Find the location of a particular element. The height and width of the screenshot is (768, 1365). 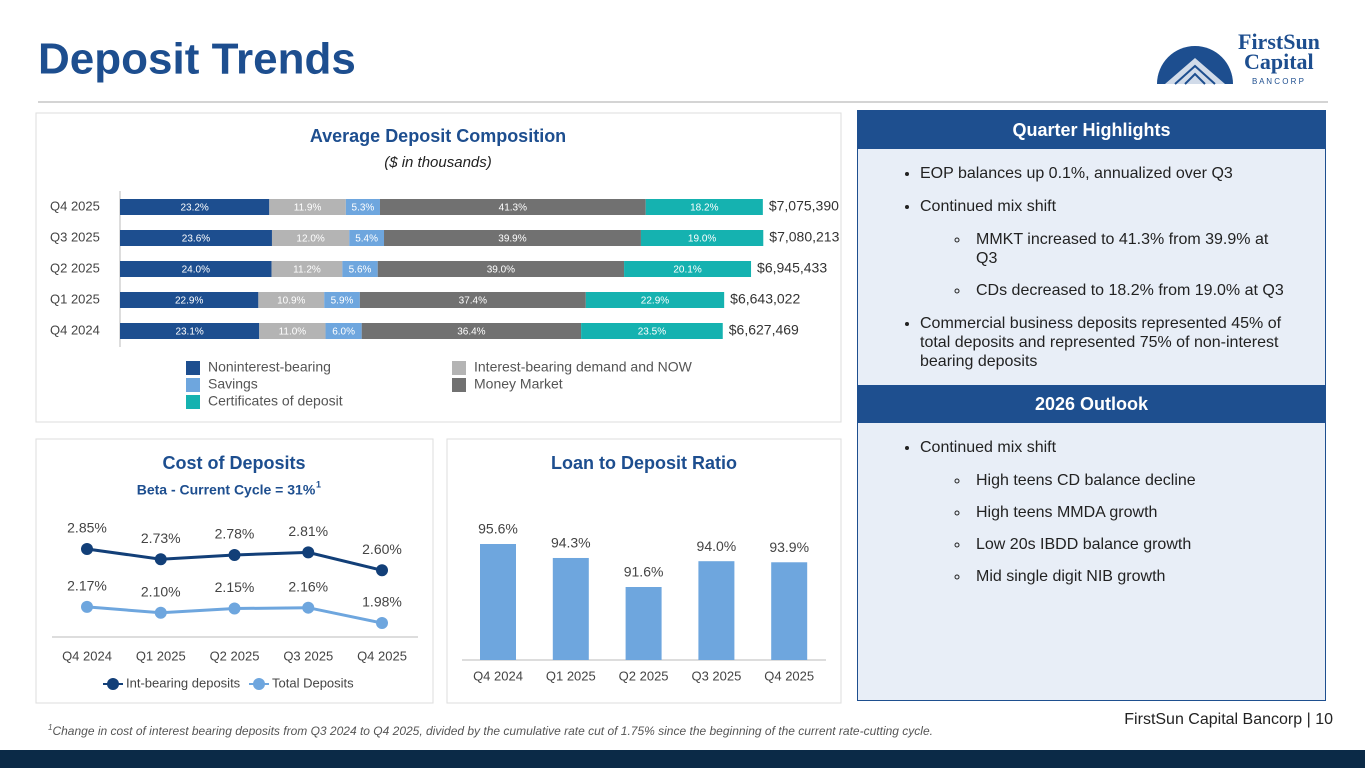

chart-title: Average Deposit Composition is located at coordinates (438, 136).